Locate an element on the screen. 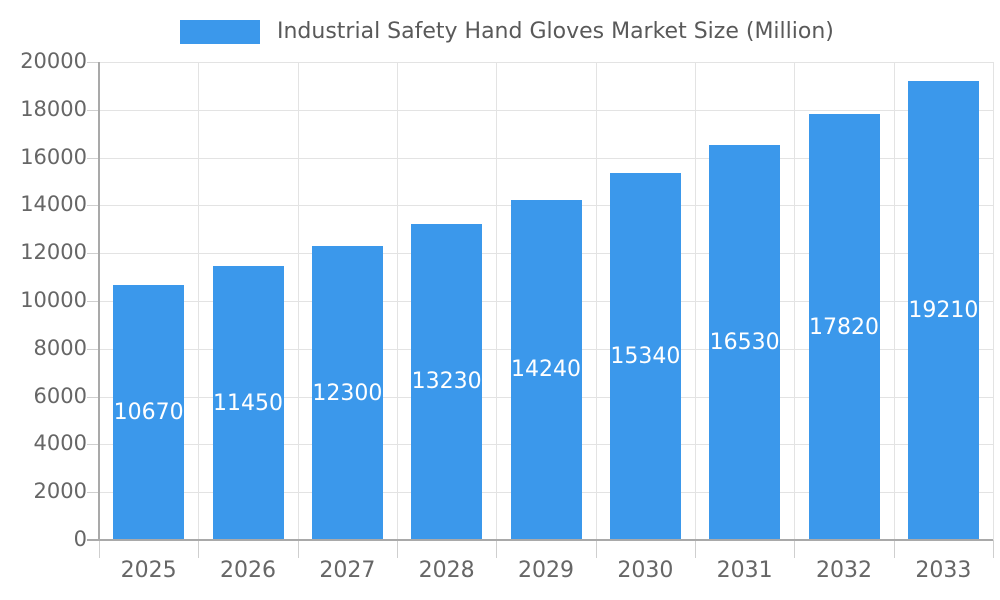 This screenshot has width=1000, height=600. bar-2029: 14240 is located at coordinates (546, 369).